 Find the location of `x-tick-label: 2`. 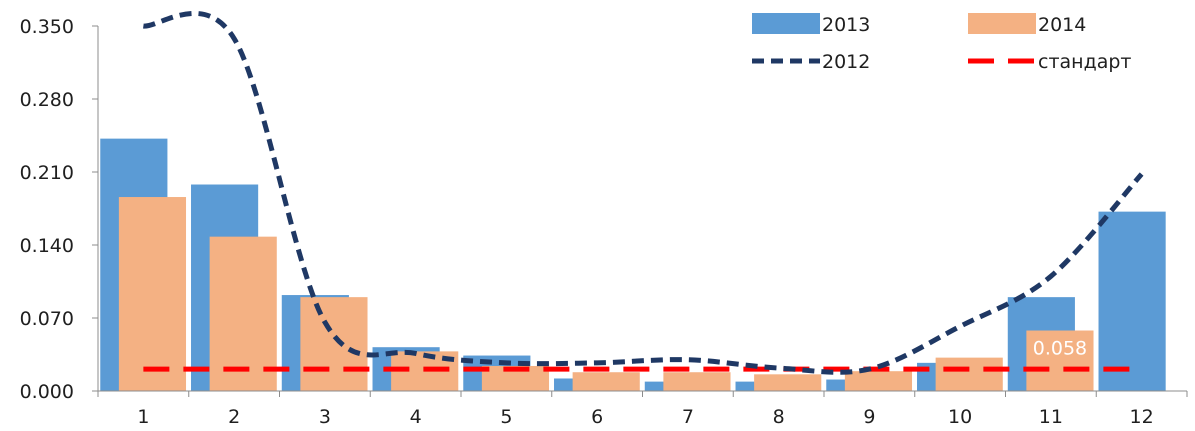

x-tick-label: 2 is located at coordinates (234, 417).